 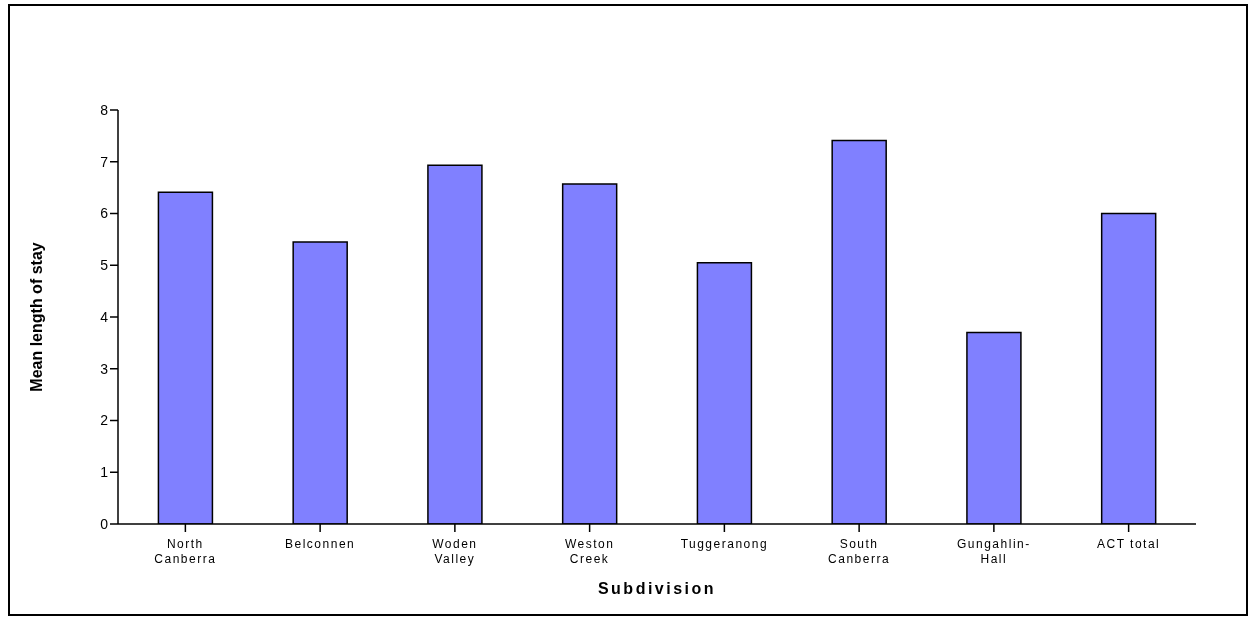 I want to click on x-tick-label: North Canberra, so click(x=185, y=551).